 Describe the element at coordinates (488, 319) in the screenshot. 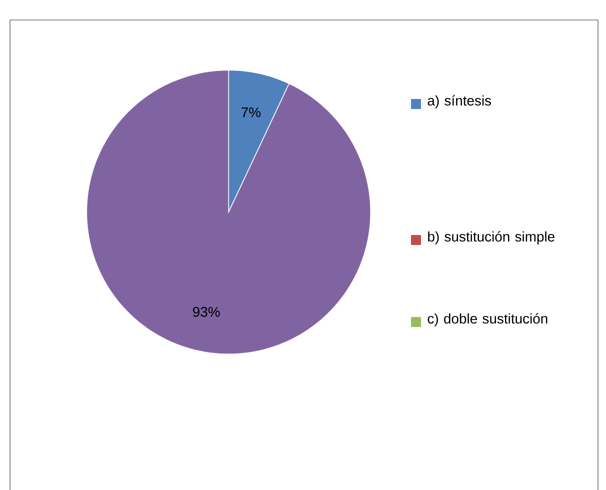

I see `legend-label: c) doble sustitución` at that location.